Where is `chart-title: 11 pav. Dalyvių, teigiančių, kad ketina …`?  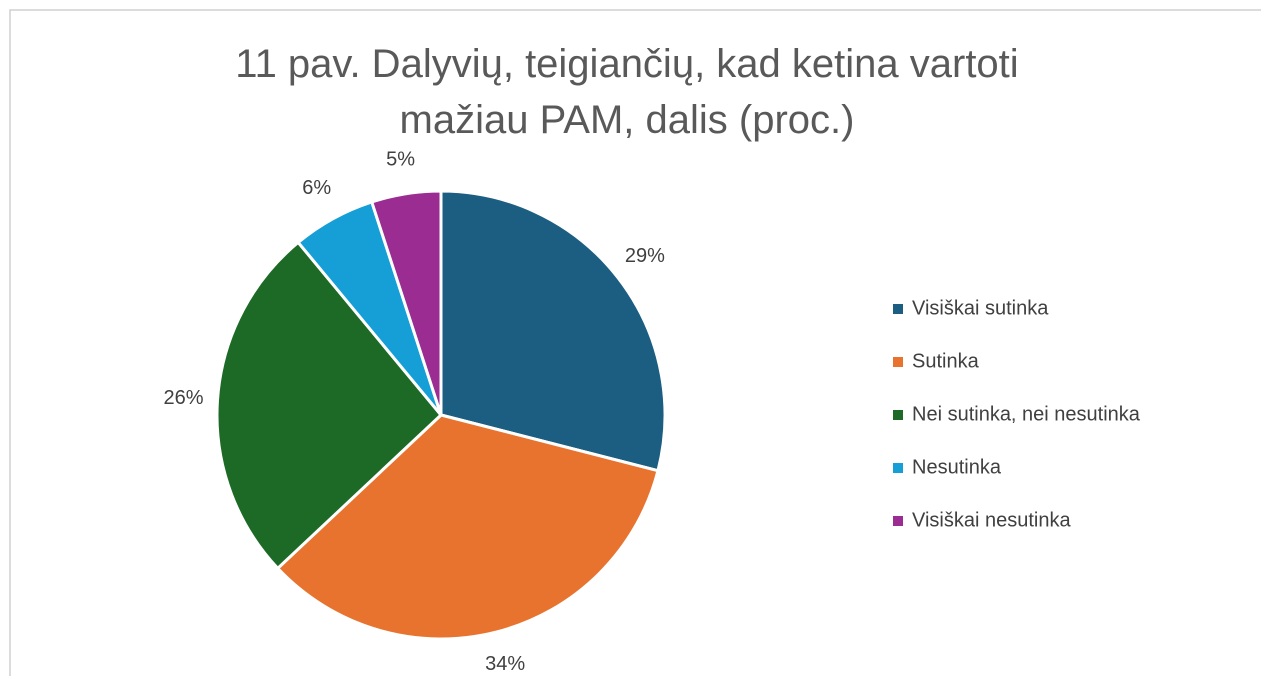
chart-title: 11 pav. Dalyvių, teigiančių, kad ketina … is located at coordinates (627, 92).